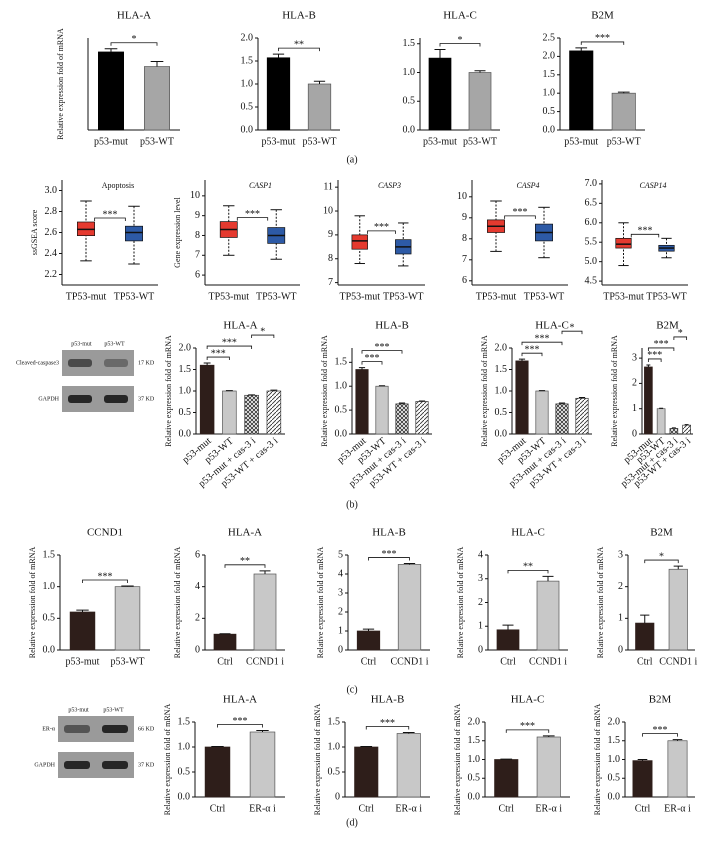  Describe the element at coordinates (51, 253) in the screenshot. I see `y-tick-label: 2.4` at that location.